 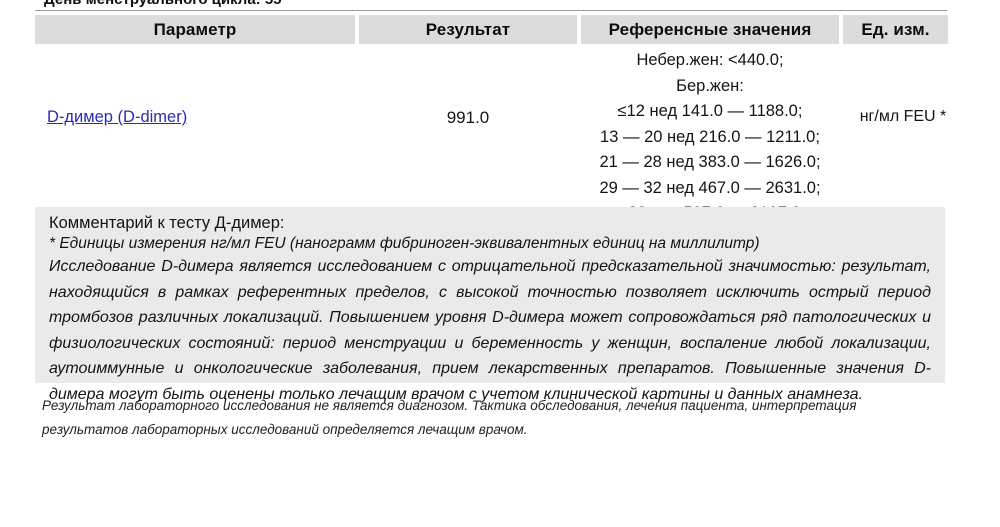 What do you see at coordinates (500, 5) in the screenshot?
I see `clipped-top-line: День менструального цикла: 55` at bounding box center [500, 5].